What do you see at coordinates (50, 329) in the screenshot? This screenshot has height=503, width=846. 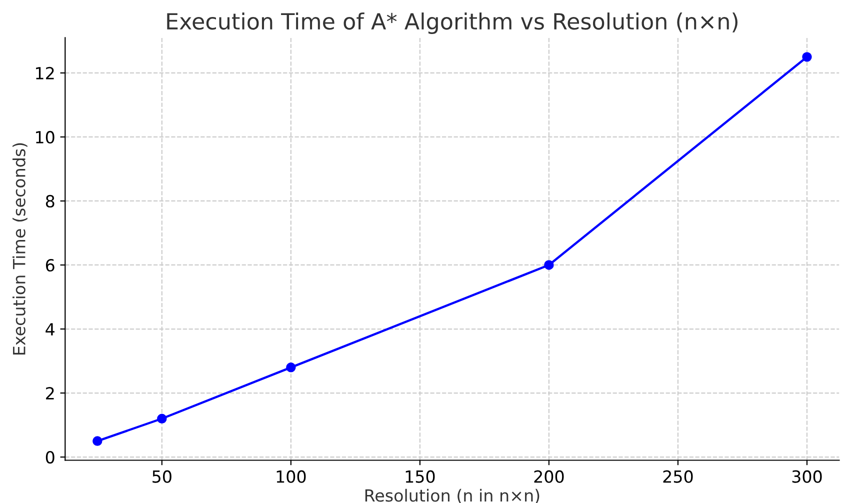 I see `y-tick-label: 4` at bounding box center [50, 329].